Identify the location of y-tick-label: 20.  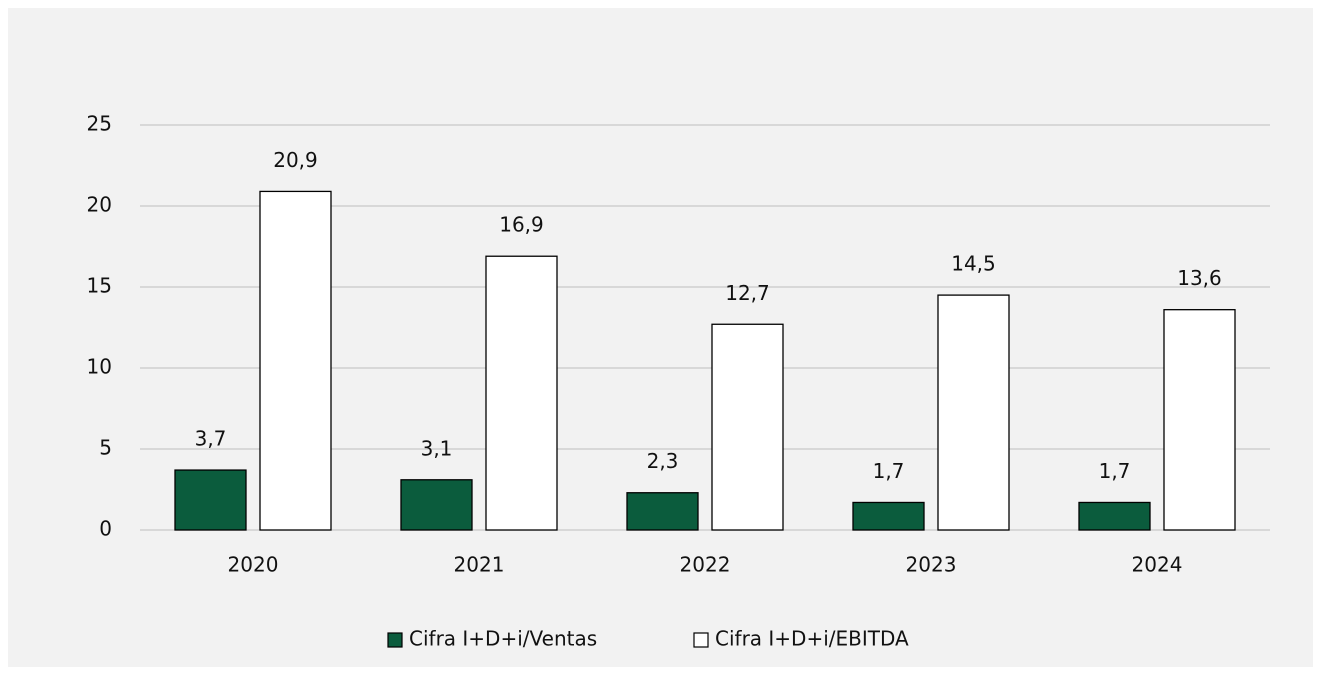
(99, 205).